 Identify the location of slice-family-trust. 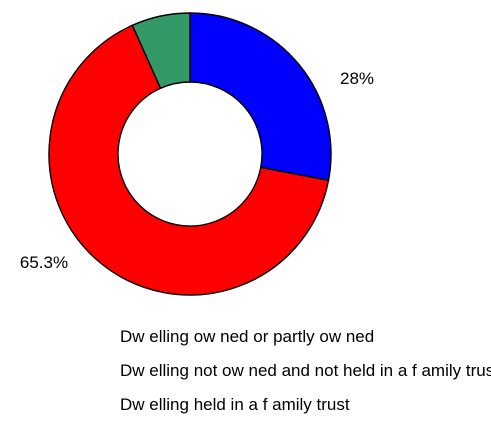
(161, 51).